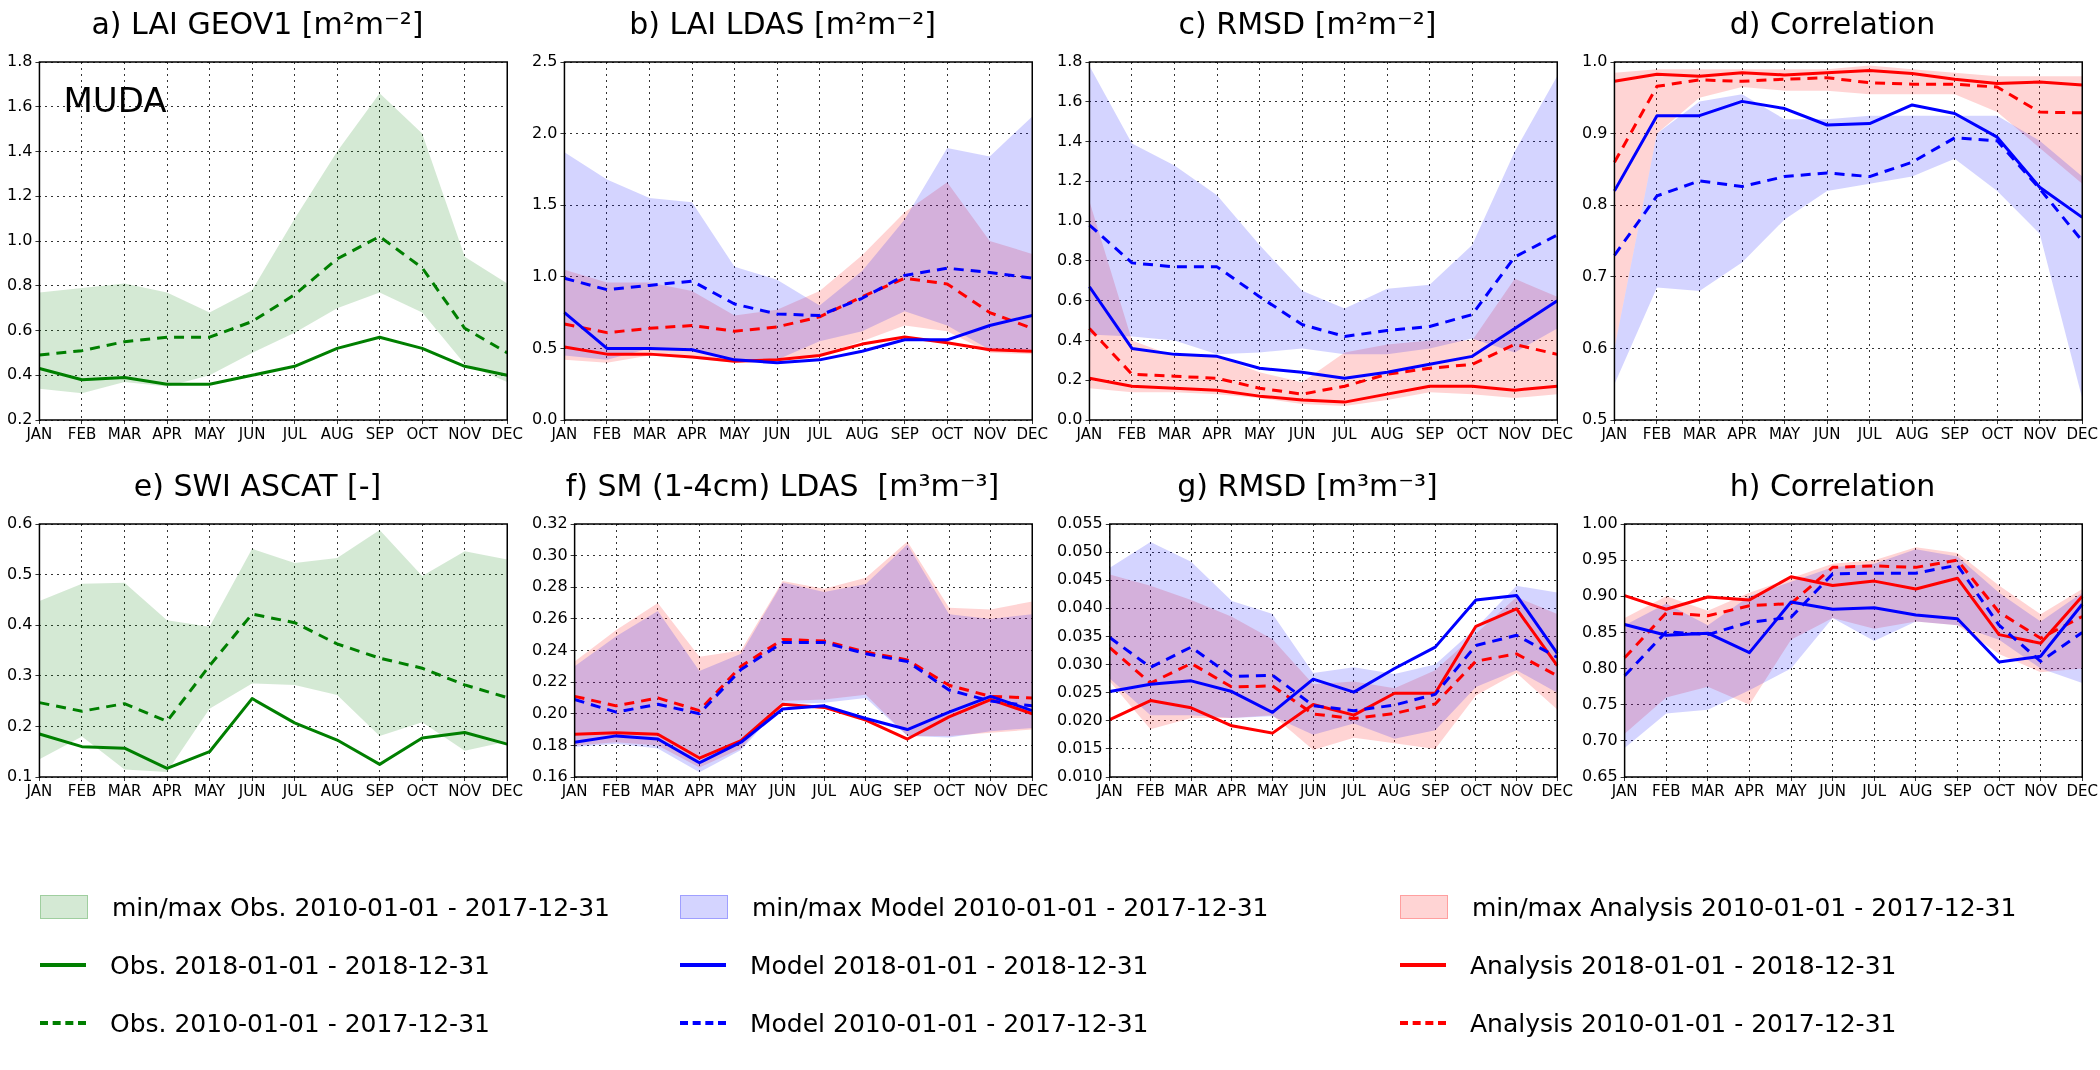 This screenshot has width=2100, height=1070. Describe the element at coordinates (544, 347) in the screenshot. I see `y-tick-label: 0.5` at that location.